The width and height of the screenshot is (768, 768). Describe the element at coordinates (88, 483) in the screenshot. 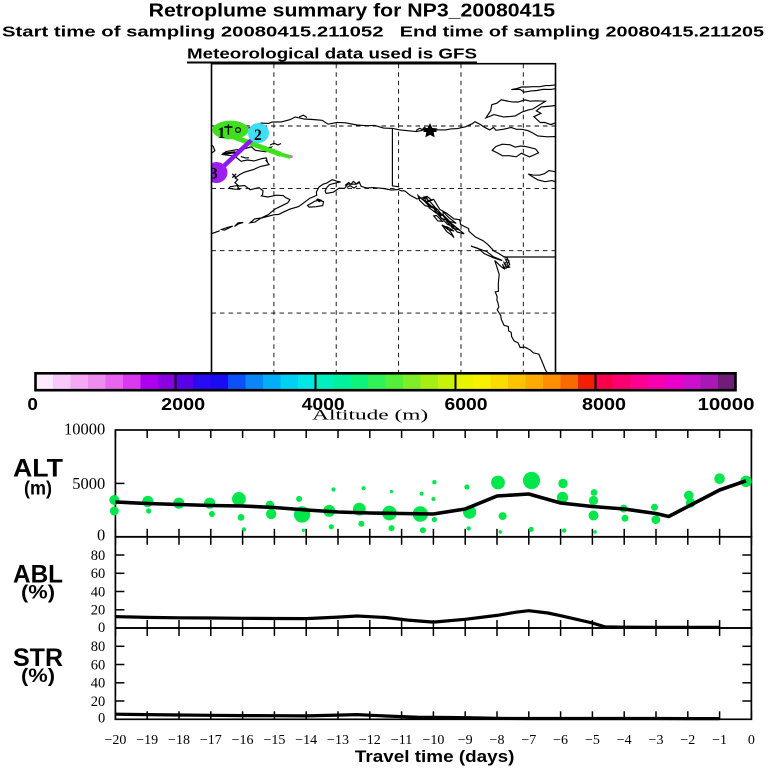

I see `svg-text: 5000` at that location.